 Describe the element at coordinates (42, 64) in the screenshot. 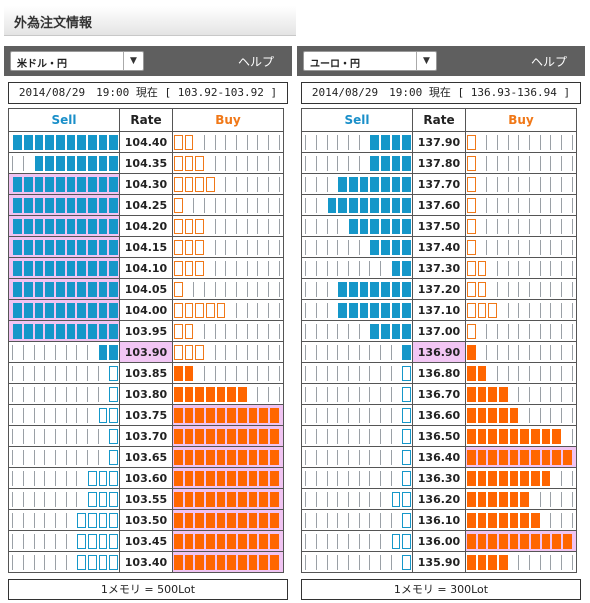

I see `currency-pair-label: 米ドル・円` at that location.